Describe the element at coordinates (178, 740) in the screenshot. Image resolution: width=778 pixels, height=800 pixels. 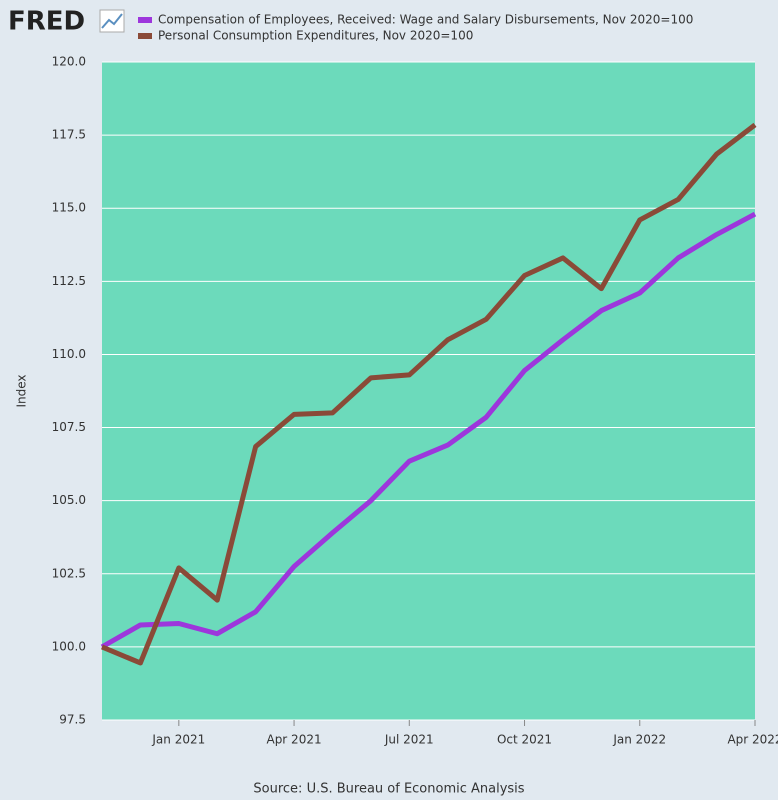
I see `x-tick-label: Jan 2021` at that location.